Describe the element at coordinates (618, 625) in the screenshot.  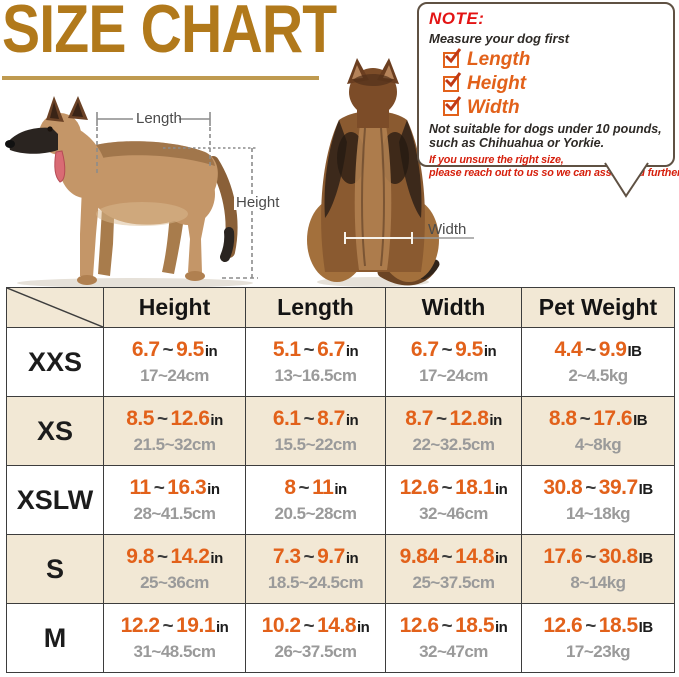
I see `imperial-max: 18.5` at that location.